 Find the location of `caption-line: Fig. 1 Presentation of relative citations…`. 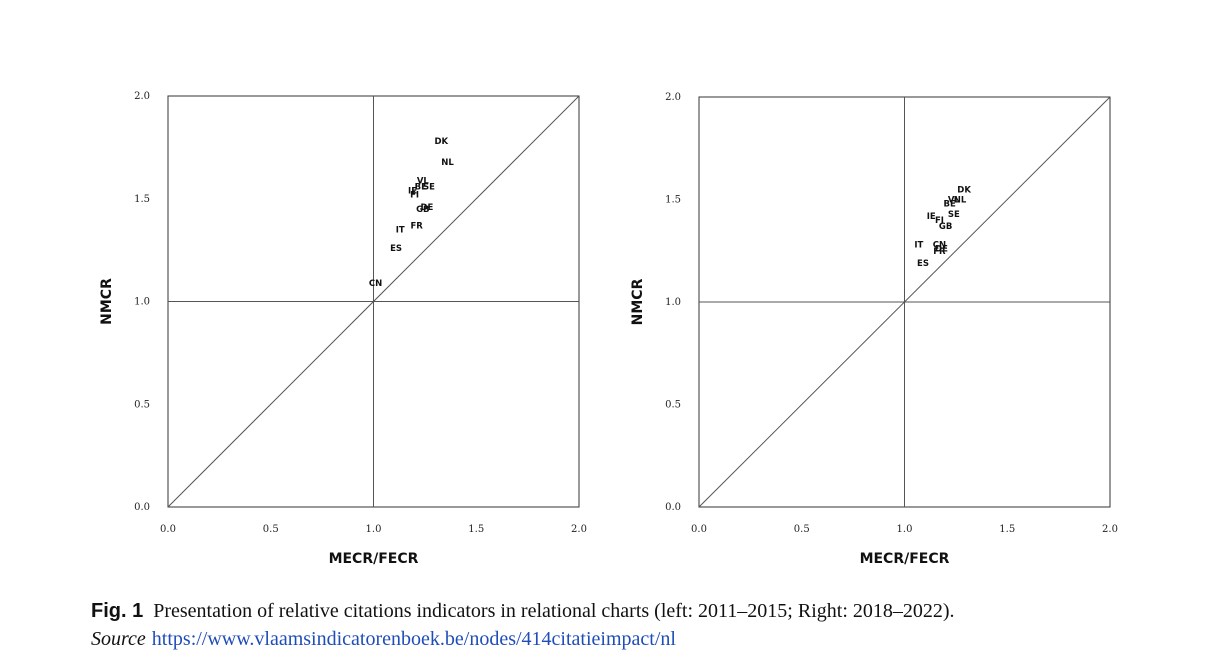

caption-line: Fig. 1 Presentation of relative citations… is located at coordinates (646, 611).